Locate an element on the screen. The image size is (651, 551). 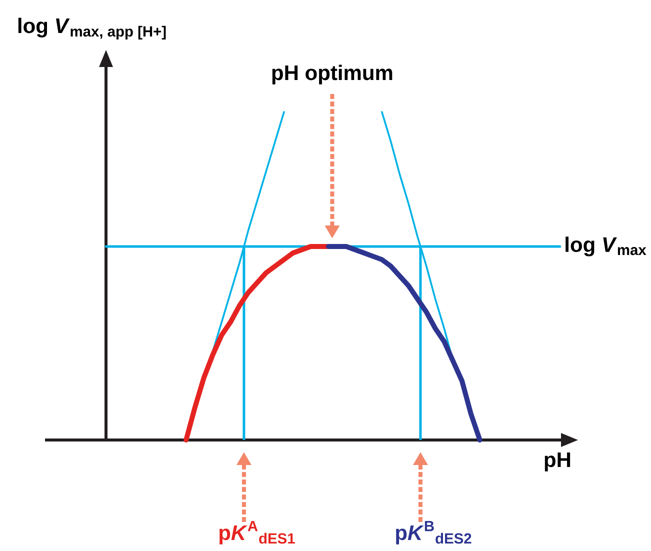
text: pH optimum is located at coordinates (332, 74).